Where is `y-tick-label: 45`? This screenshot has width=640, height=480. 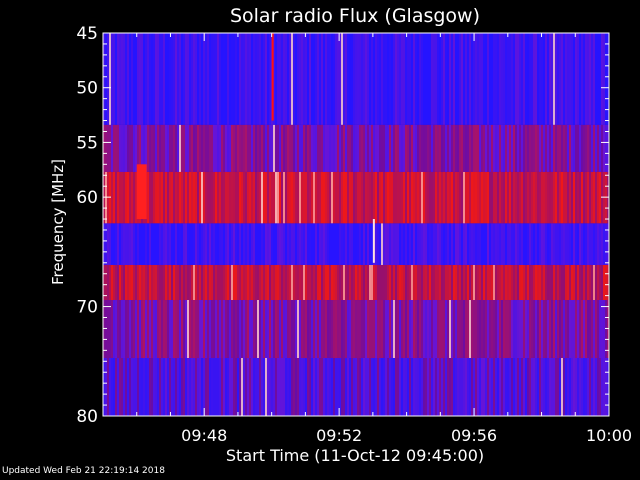
y-tick-label: 45 is located at coordinates (87, 34).